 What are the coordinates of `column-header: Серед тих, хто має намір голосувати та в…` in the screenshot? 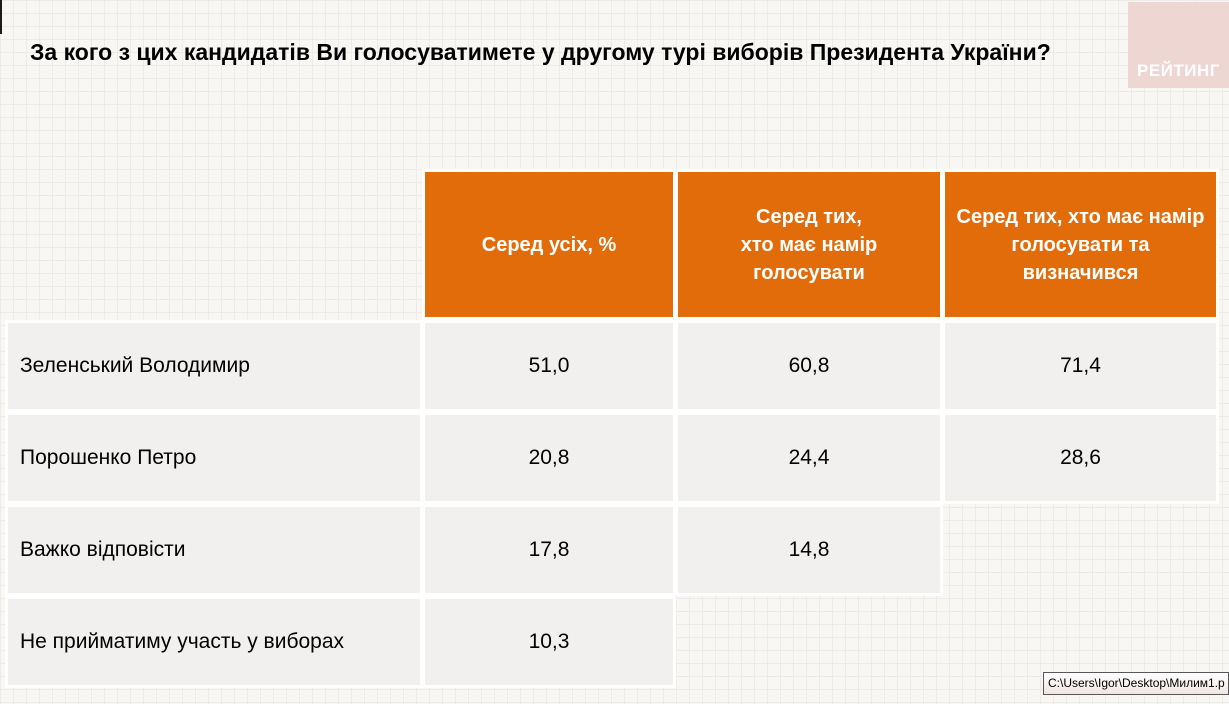 It's located at (1080, 244).